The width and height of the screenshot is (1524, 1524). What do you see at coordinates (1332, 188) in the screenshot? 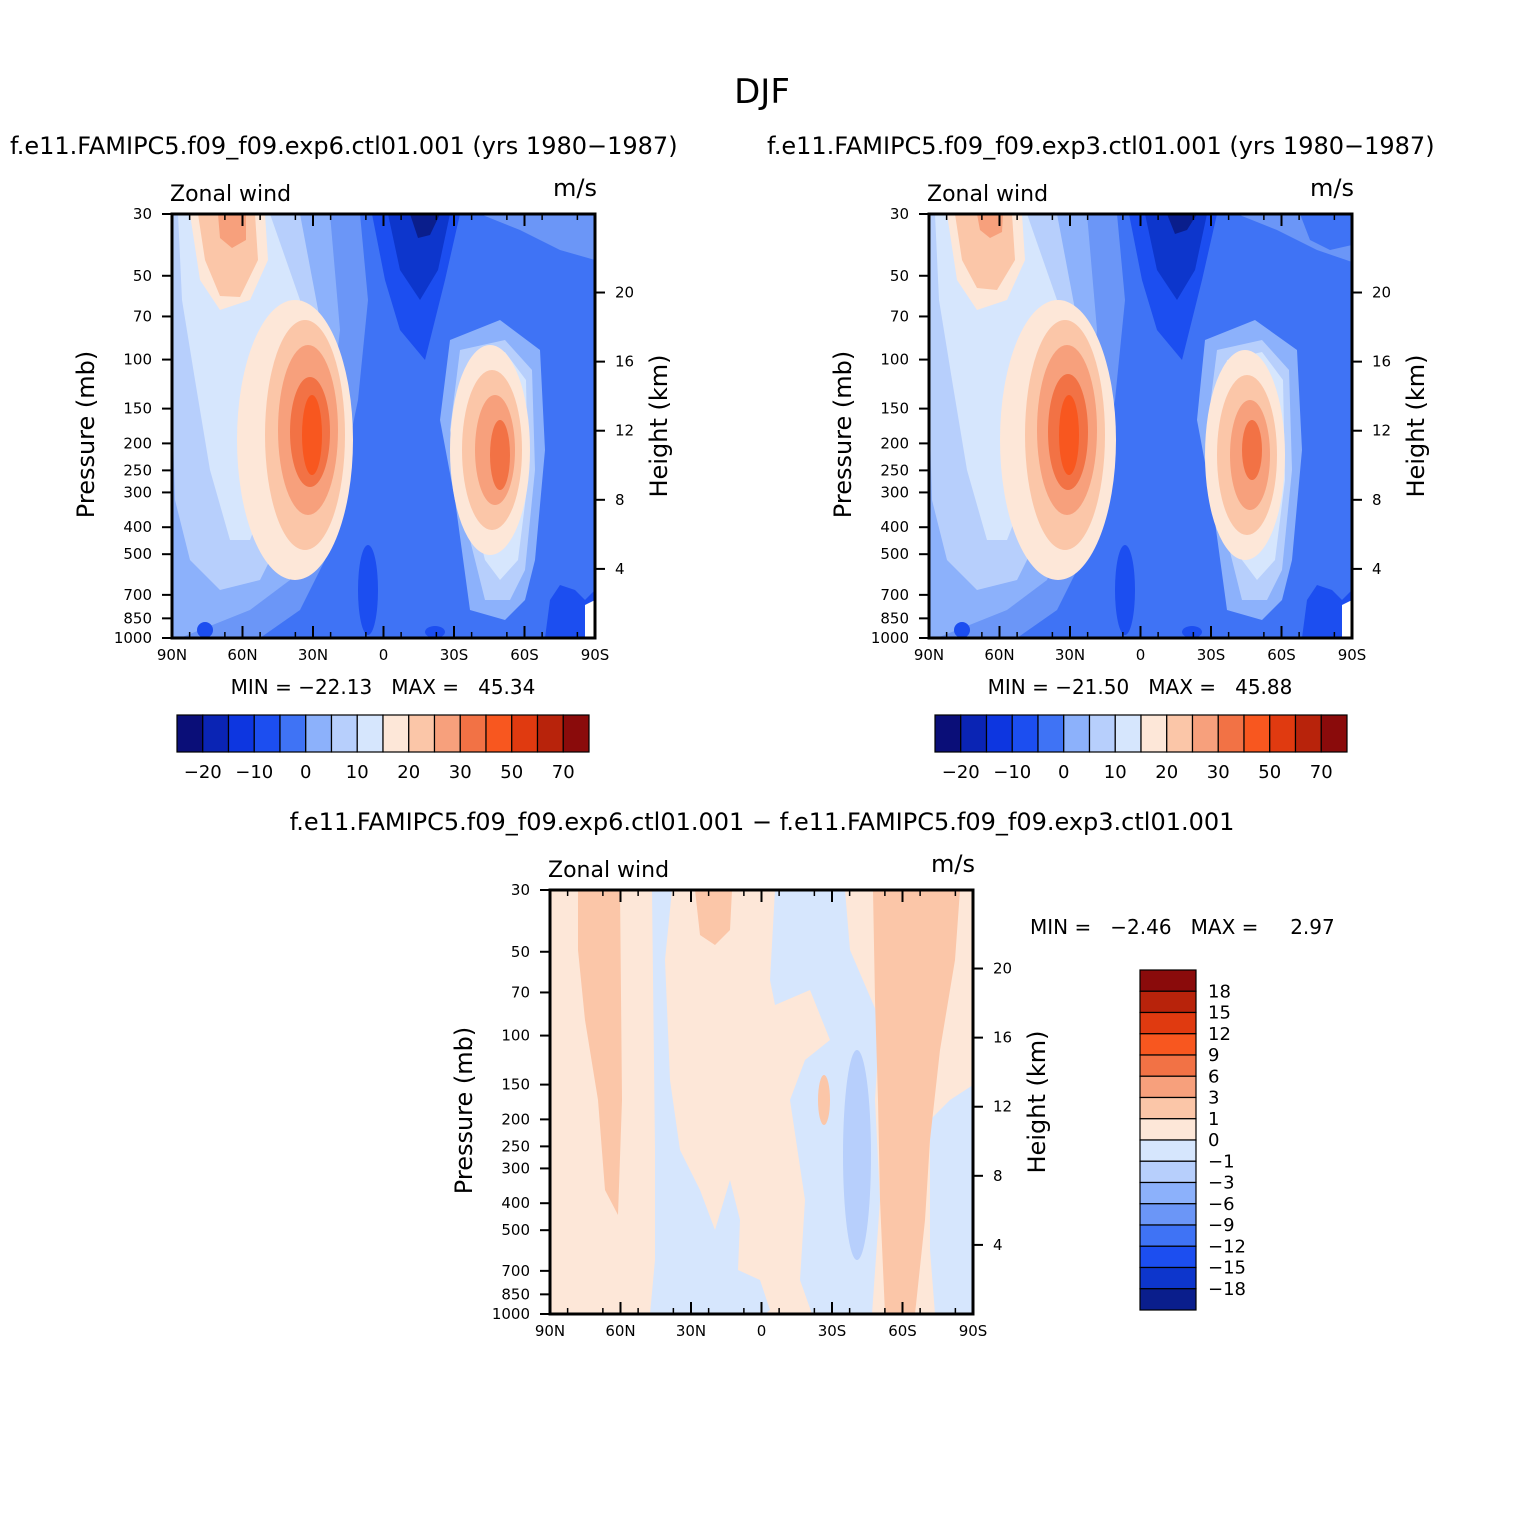
I see `right-units-label: m/s` at bounding box center [1332, 188].